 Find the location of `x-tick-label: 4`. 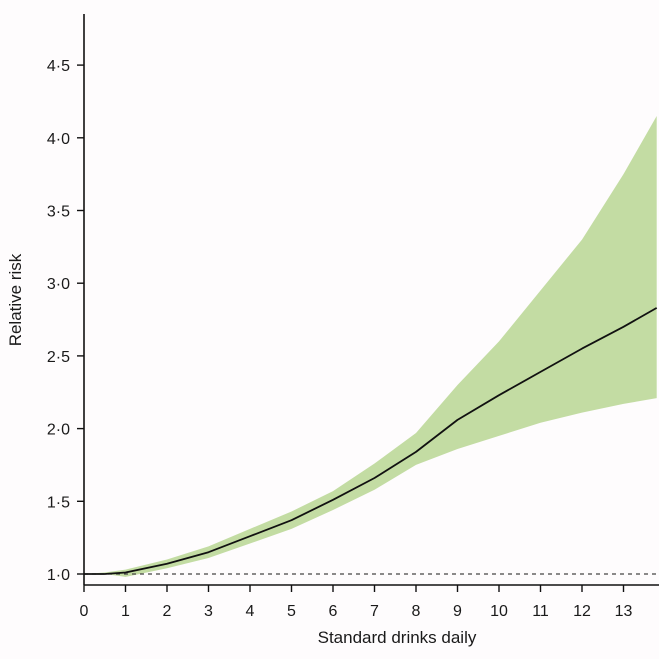

x-tick-label: 4 is located at coordinates (250, 611).